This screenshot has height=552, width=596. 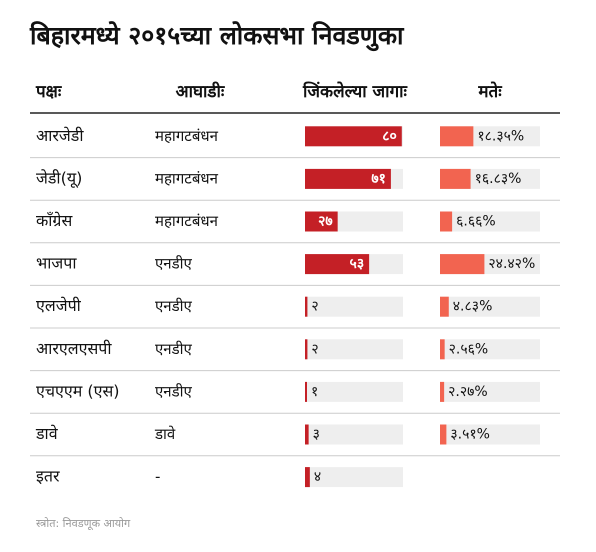 I want to click on party-label: एलजेपी, so click(x=59, y=305).